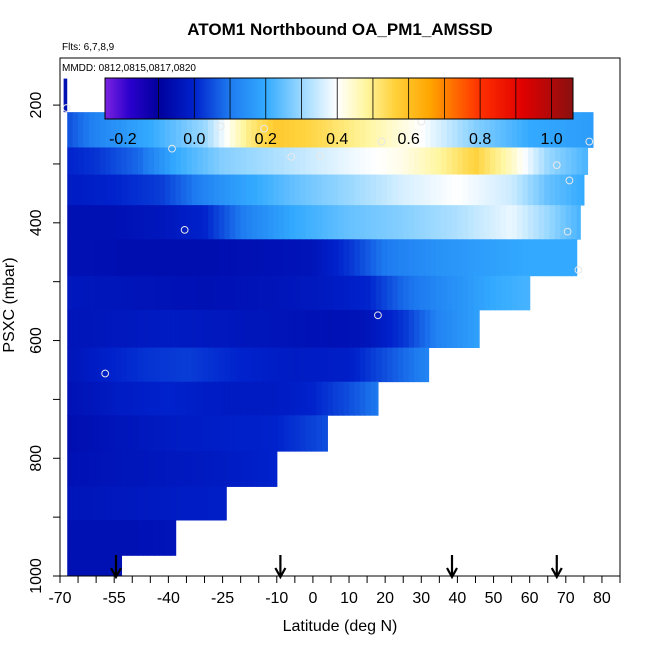 This screenshot has height=650, width=650. I want to click on x-tick-label: 80, so click(602, 598).